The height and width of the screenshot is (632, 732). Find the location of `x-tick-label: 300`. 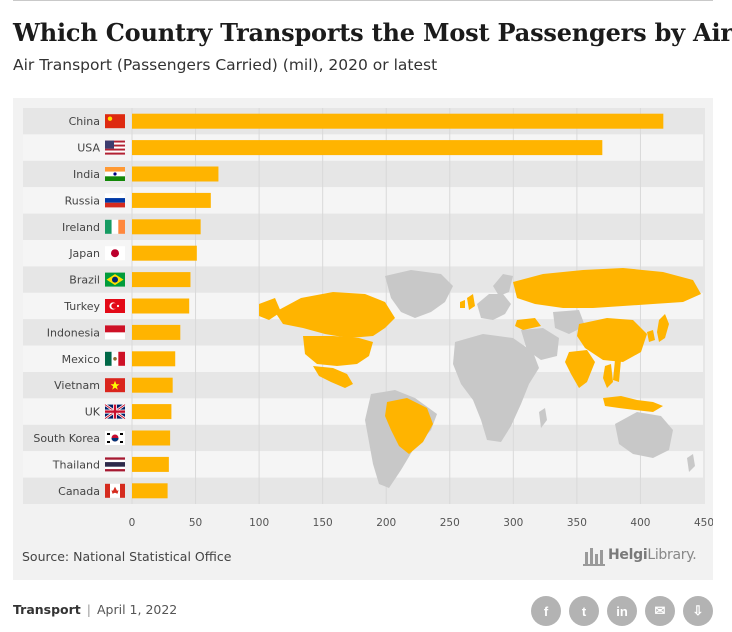

x-tick-label: 300 is located at coordinates (513, 523).